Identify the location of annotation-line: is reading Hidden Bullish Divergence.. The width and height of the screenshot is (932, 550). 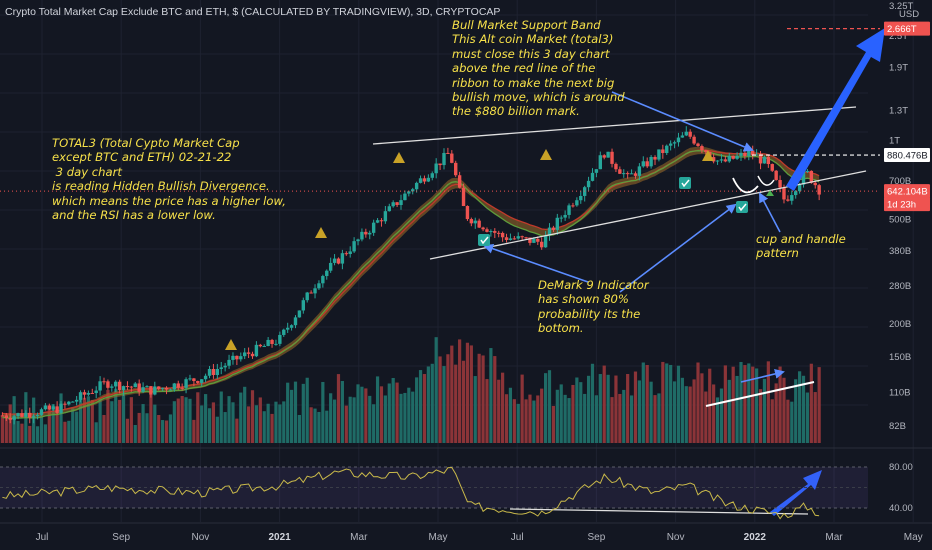
(161, 186).